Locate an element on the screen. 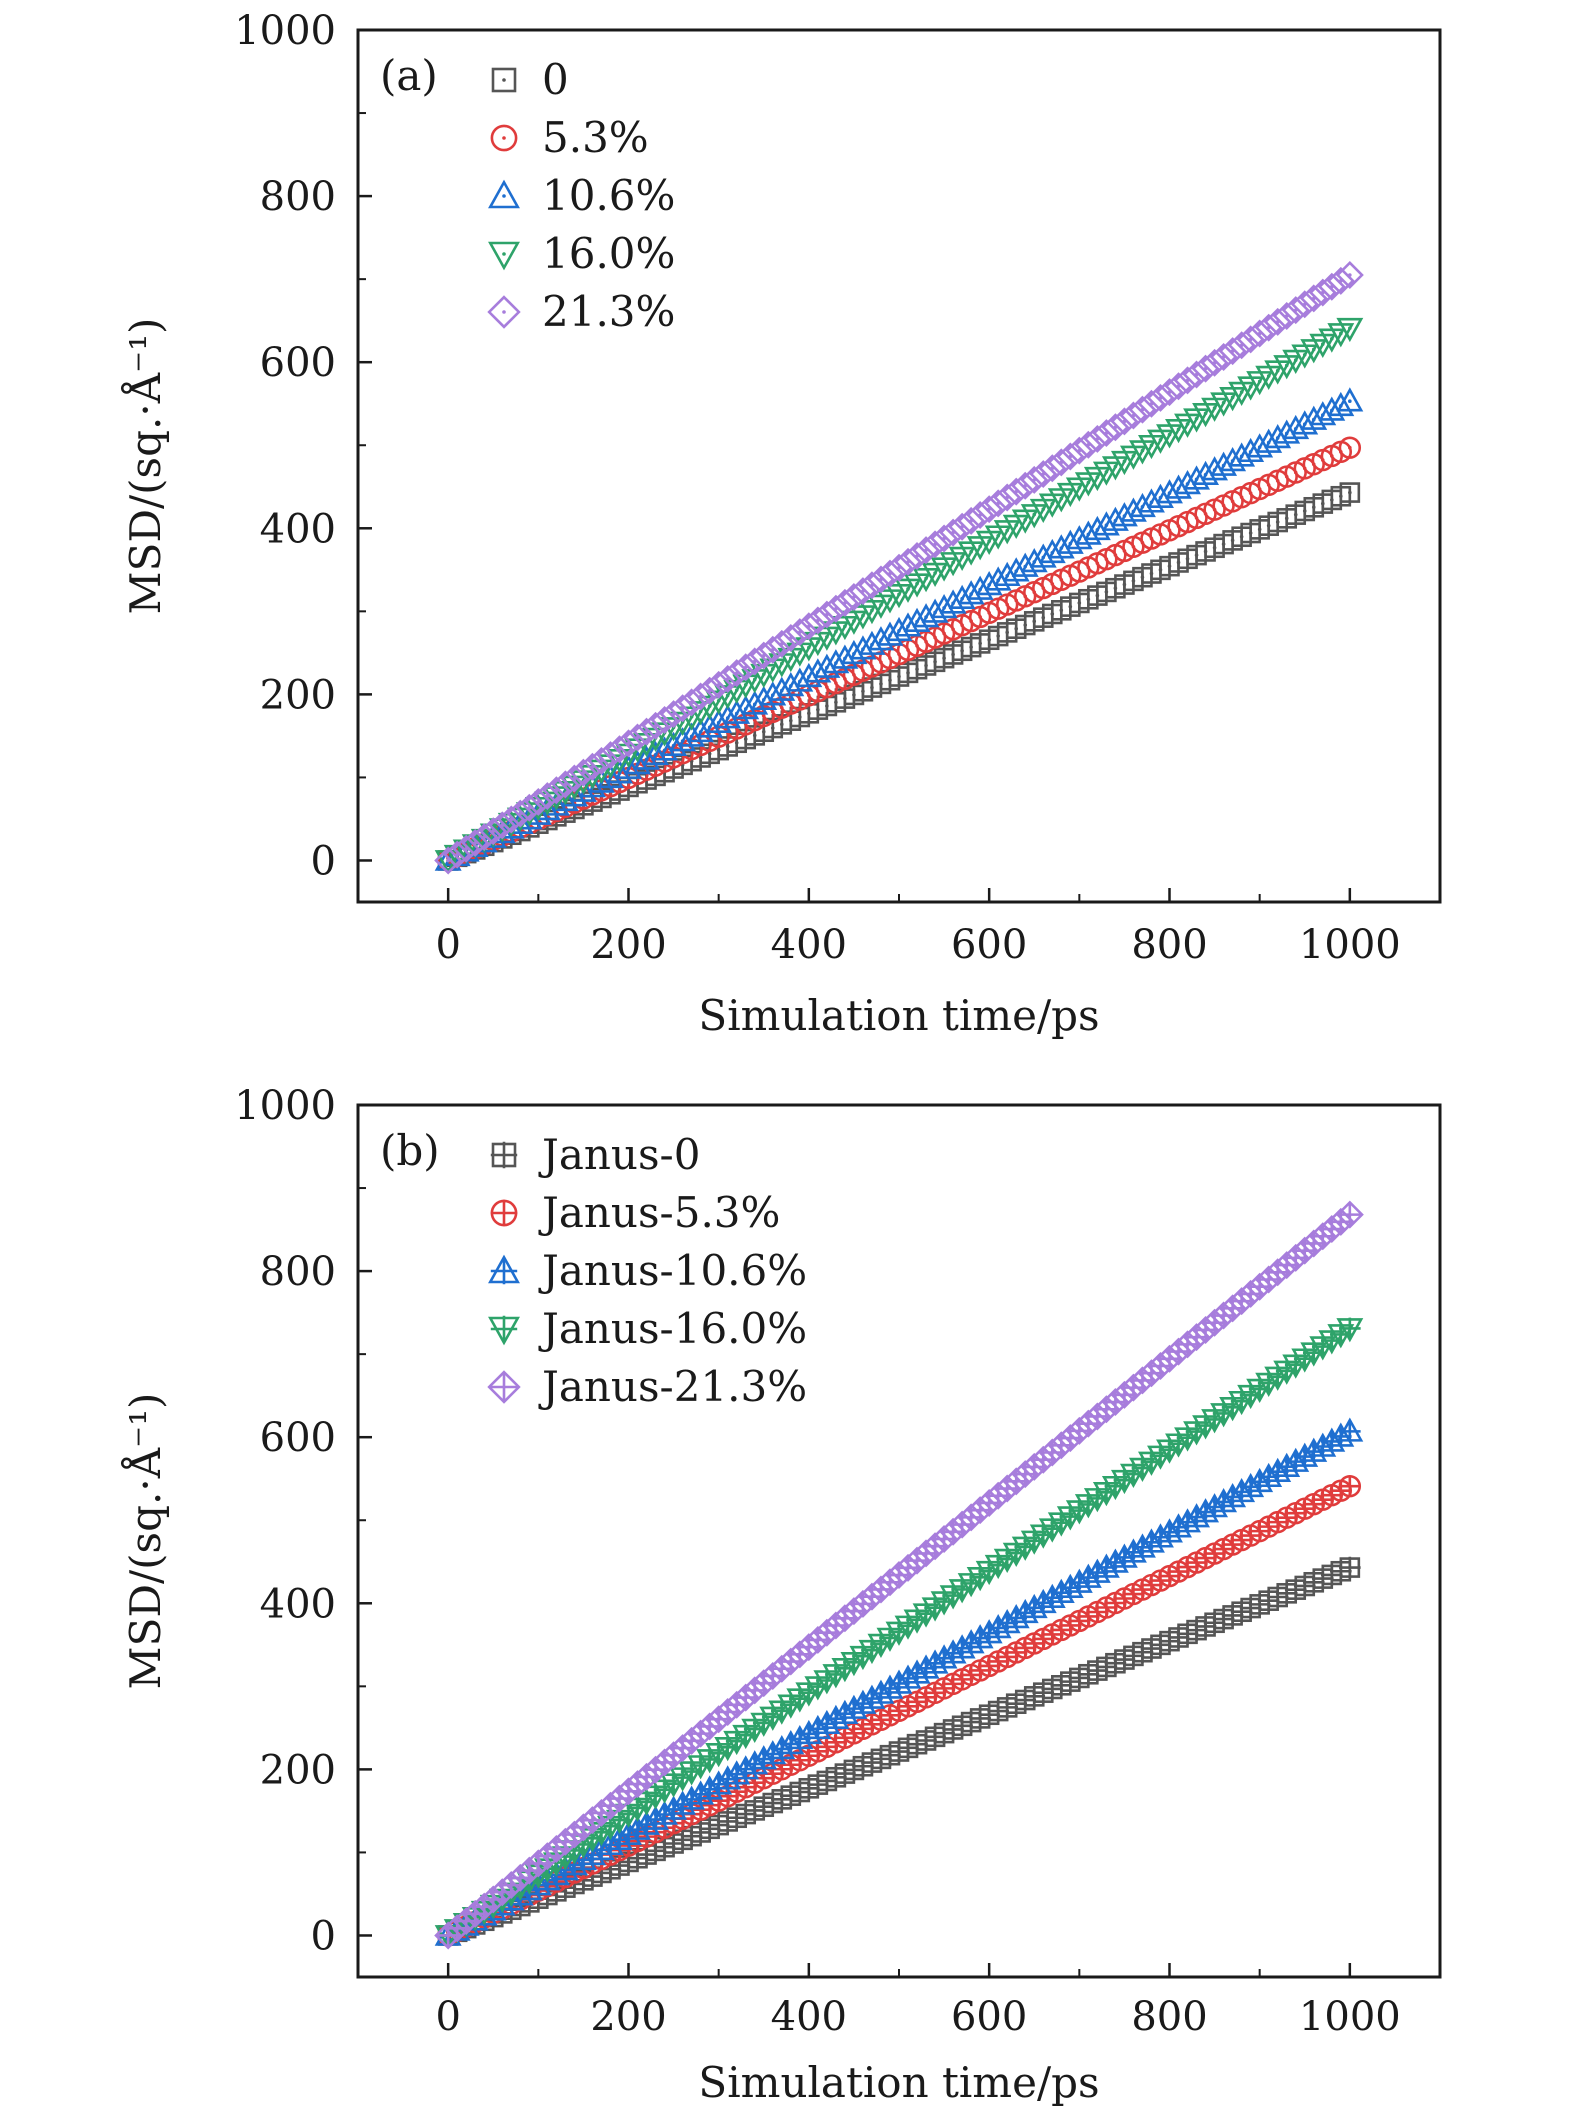  panel-label: (b) is located at coordinates (410, 1150).